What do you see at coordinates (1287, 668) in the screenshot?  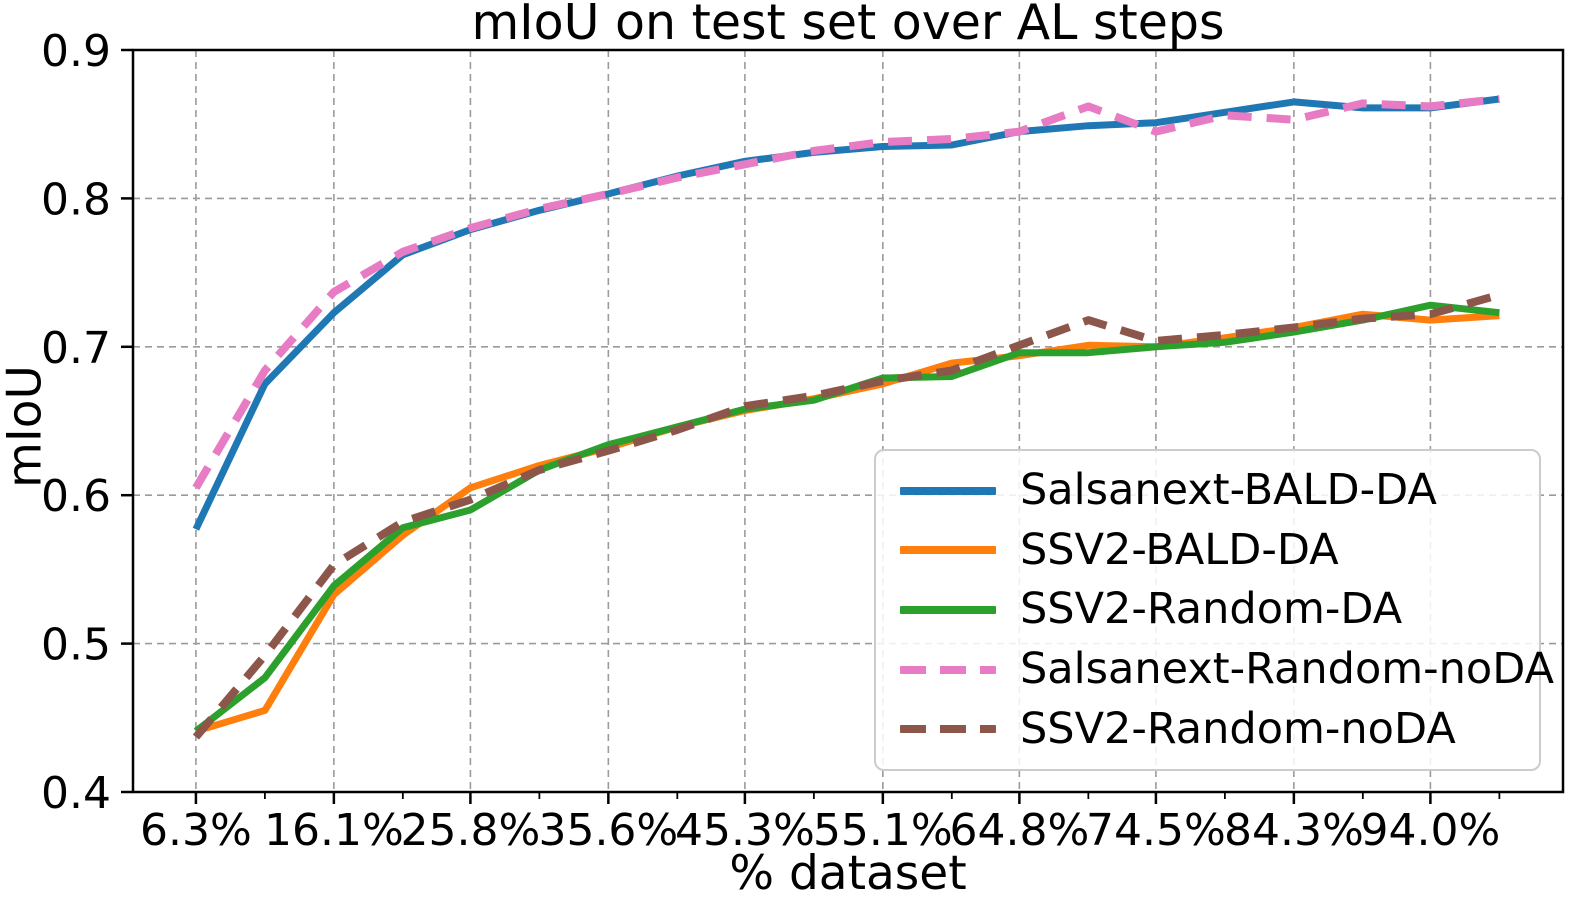 I see `legend-label: Salsanext-Random-noDA` at bounding box center [1287, 668].